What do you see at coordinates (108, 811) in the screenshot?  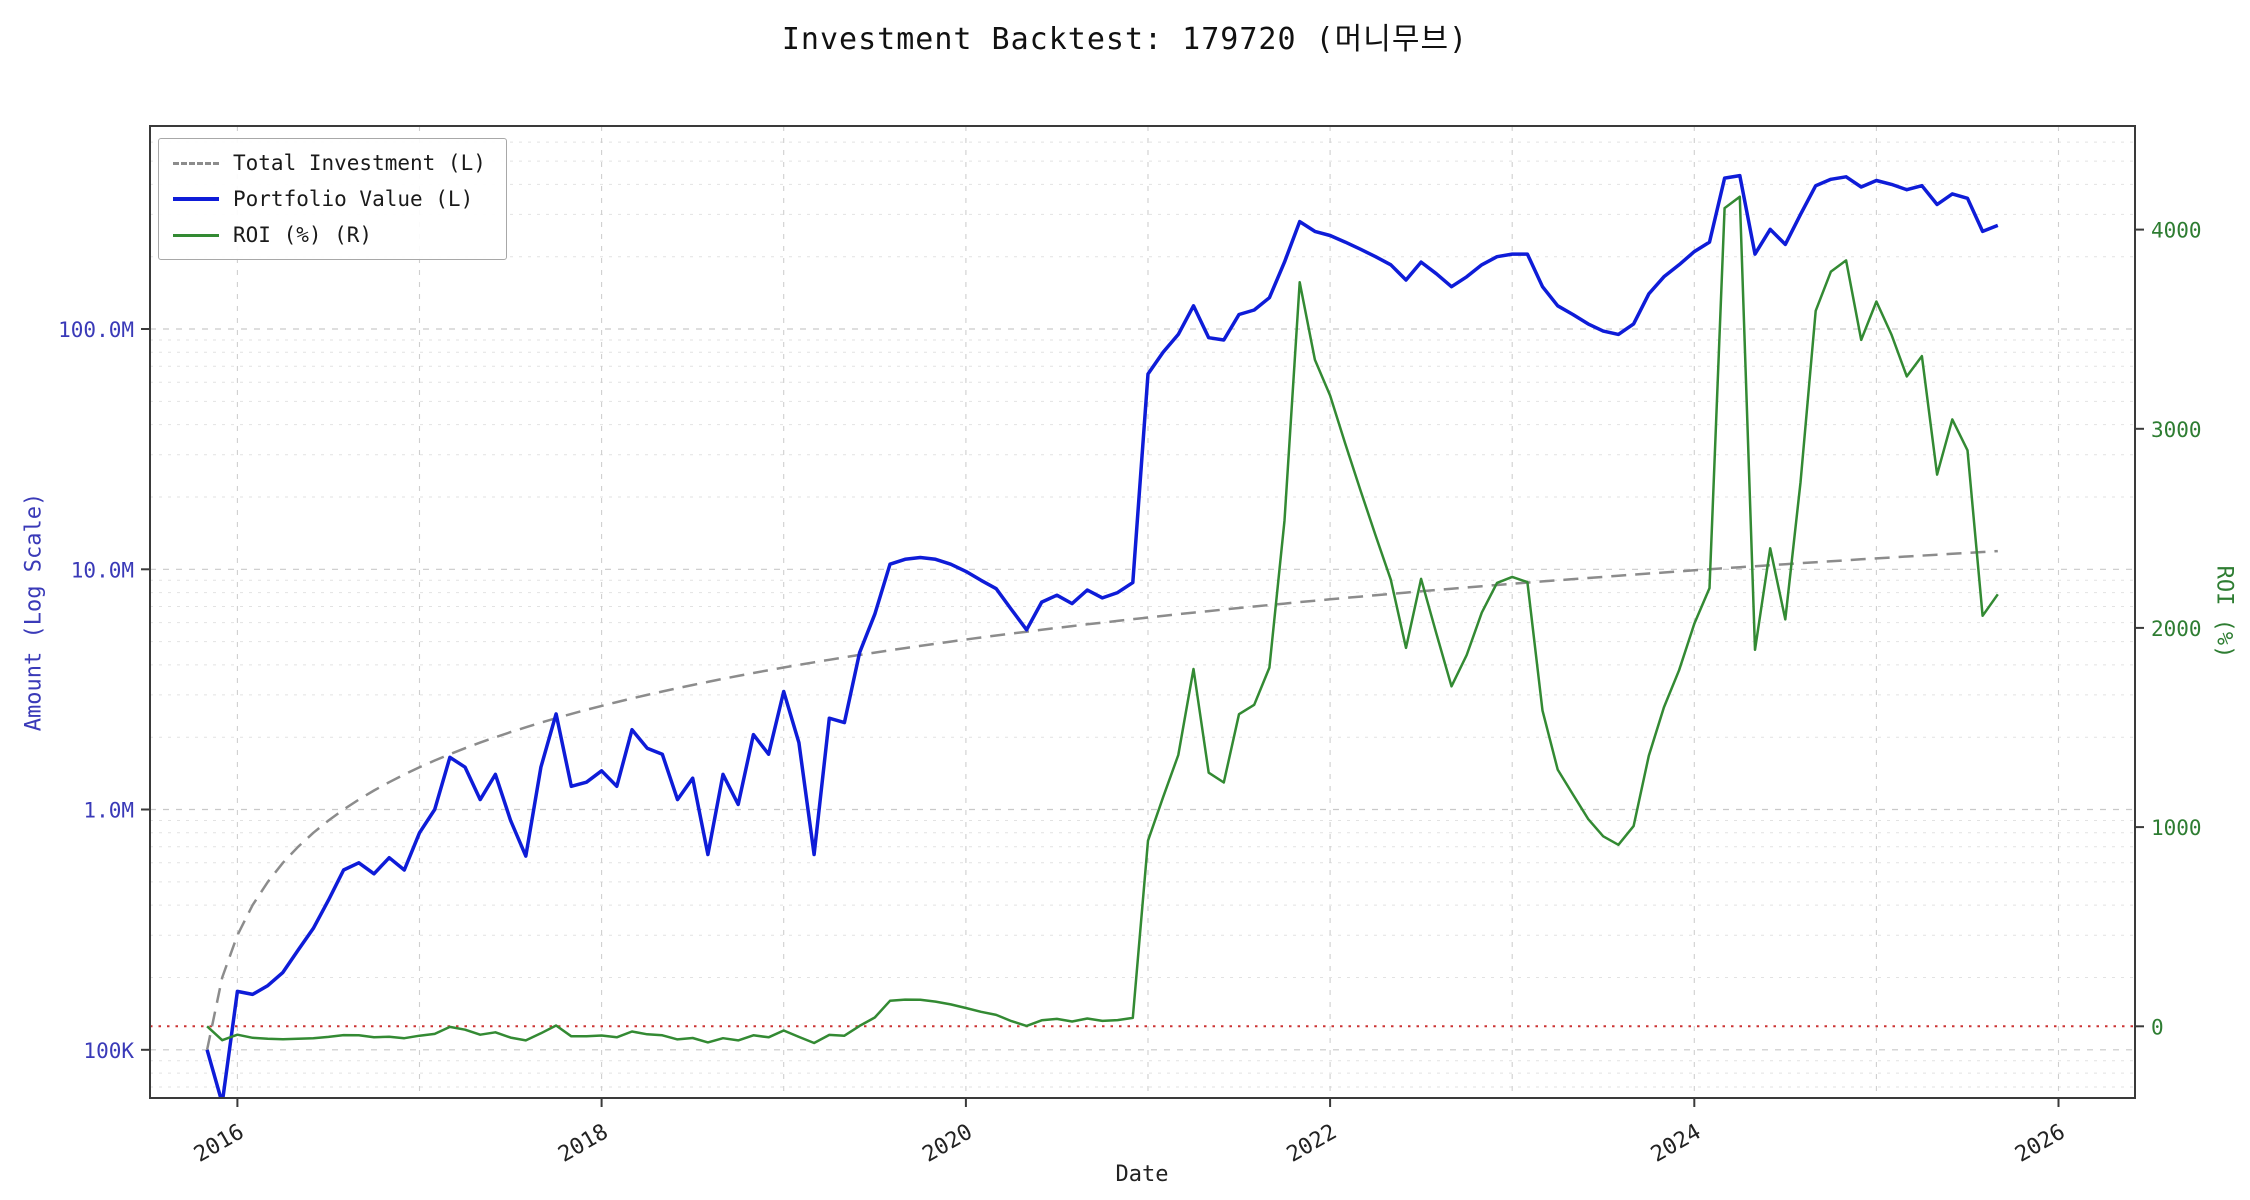 I see `svg-text: 1.0M` at bounding box center [108, 811].